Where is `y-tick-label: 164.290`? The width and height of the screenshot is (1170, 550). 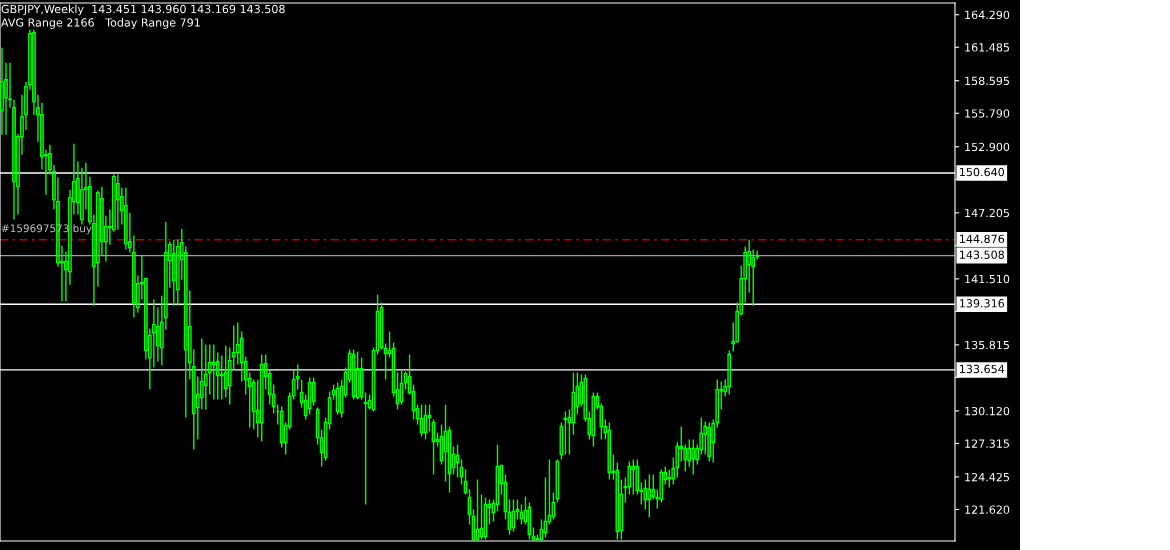 y-tick-label: 164.290 is located at coordinates (987, 15).